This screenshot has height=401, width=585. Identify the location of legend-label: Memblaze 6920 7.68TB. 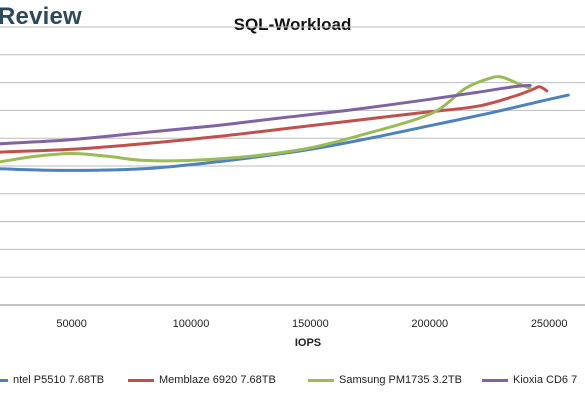
(217, 380).